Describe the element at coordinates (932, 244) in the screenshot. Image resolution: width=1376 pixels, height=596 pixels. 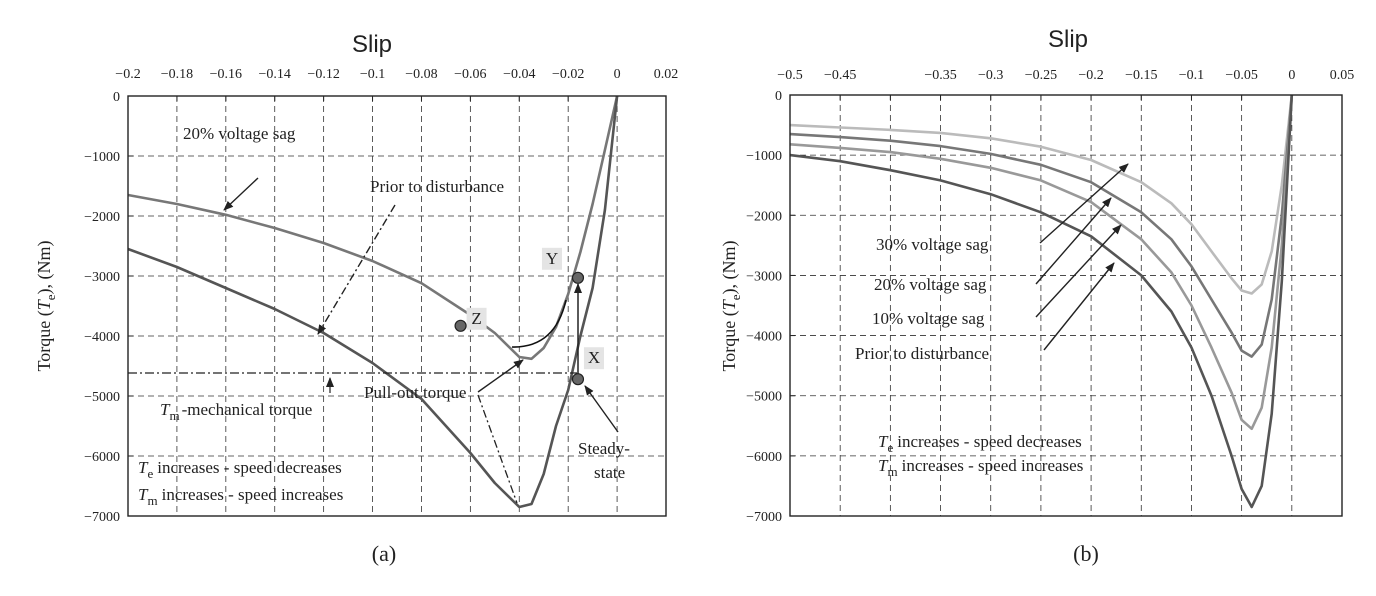
I see `label-sag30-b: 30% voltage sag` at that location.